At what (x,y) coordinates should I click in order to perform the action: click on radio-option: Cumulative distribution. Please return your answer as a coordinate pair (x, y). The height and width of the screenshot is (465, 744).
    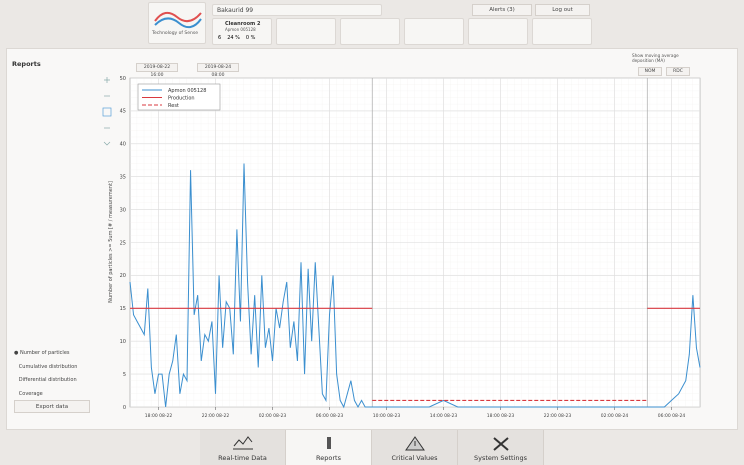
    Looking at the image, I should click on (46, 368).